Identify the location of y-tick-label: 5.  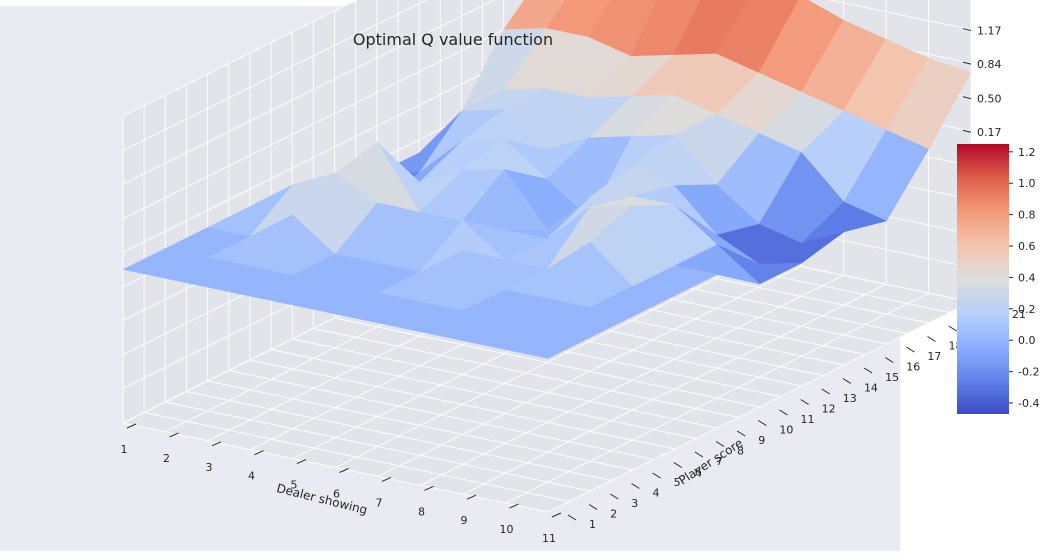
(677, 482).